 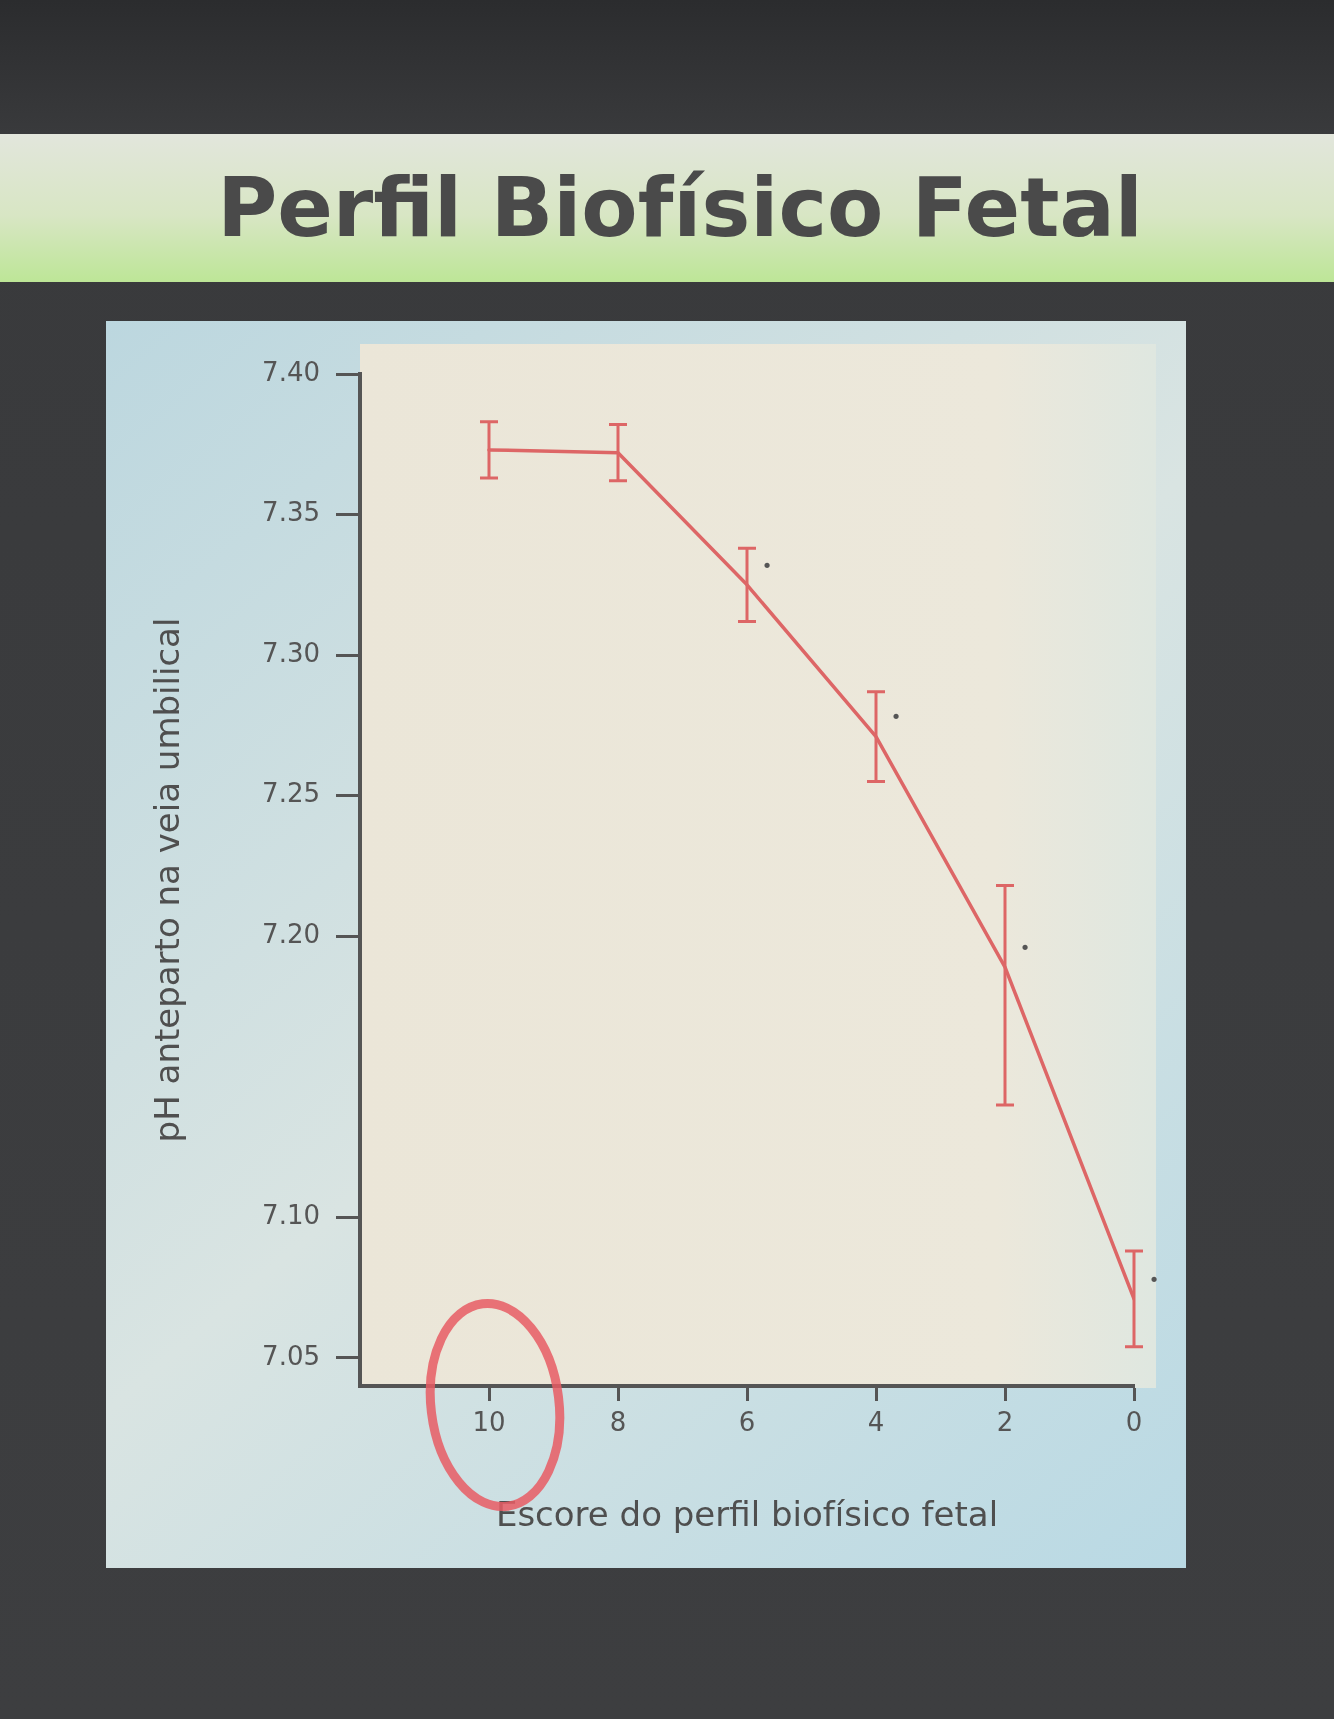 I want to click on y-axis-title: pH anteparto na veia umbilical, so click(x=167, y=880).